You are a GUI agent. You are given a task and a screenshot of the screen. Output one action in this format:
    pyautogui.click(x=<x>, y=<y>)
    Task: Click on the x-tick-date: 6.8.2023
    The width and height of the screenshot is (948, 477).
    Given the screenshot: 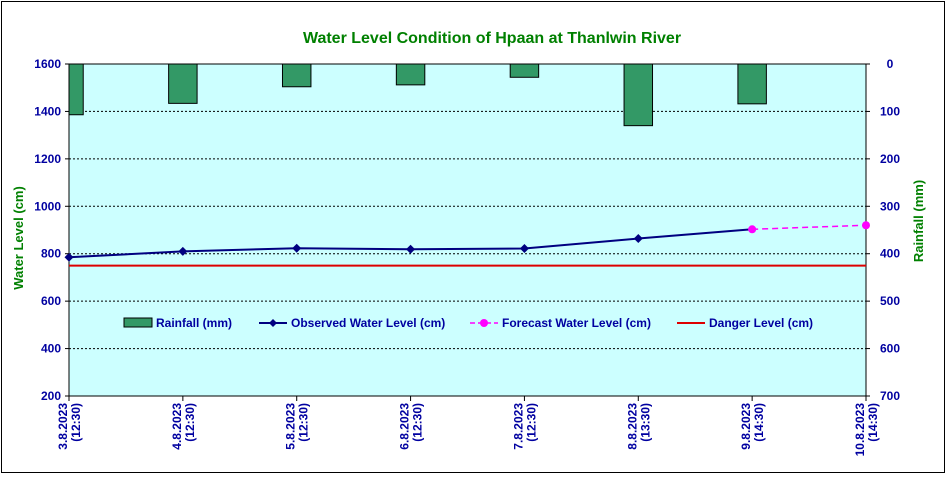 What is the action you would take?
    pyautogui.click(x=405, y=426)
    